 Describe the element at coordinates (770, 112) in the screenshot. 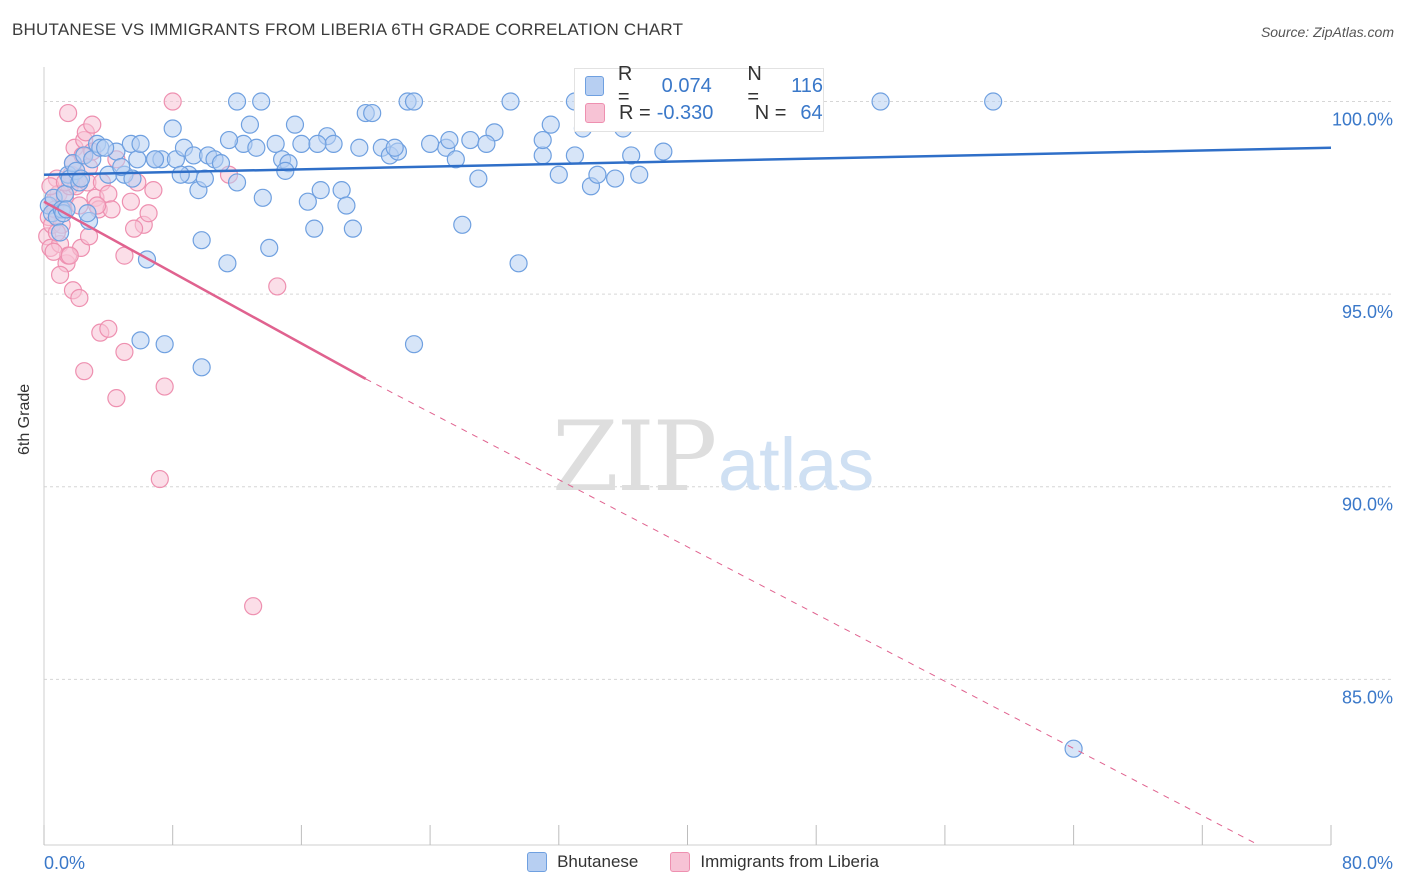

I see `stats-n-label: N =` at that location.